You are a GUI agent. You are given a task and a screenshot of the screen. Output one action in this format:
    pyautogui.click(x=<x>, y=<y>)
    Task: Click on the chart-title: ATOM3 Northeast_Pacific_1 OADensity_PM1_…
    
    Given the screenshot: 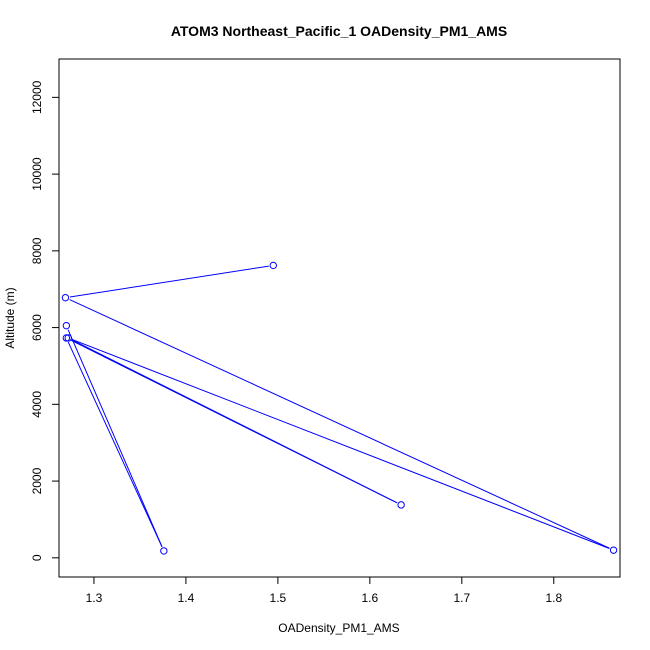 What is the action you would take?
    pyautogui.click(x=339, y=31)
    